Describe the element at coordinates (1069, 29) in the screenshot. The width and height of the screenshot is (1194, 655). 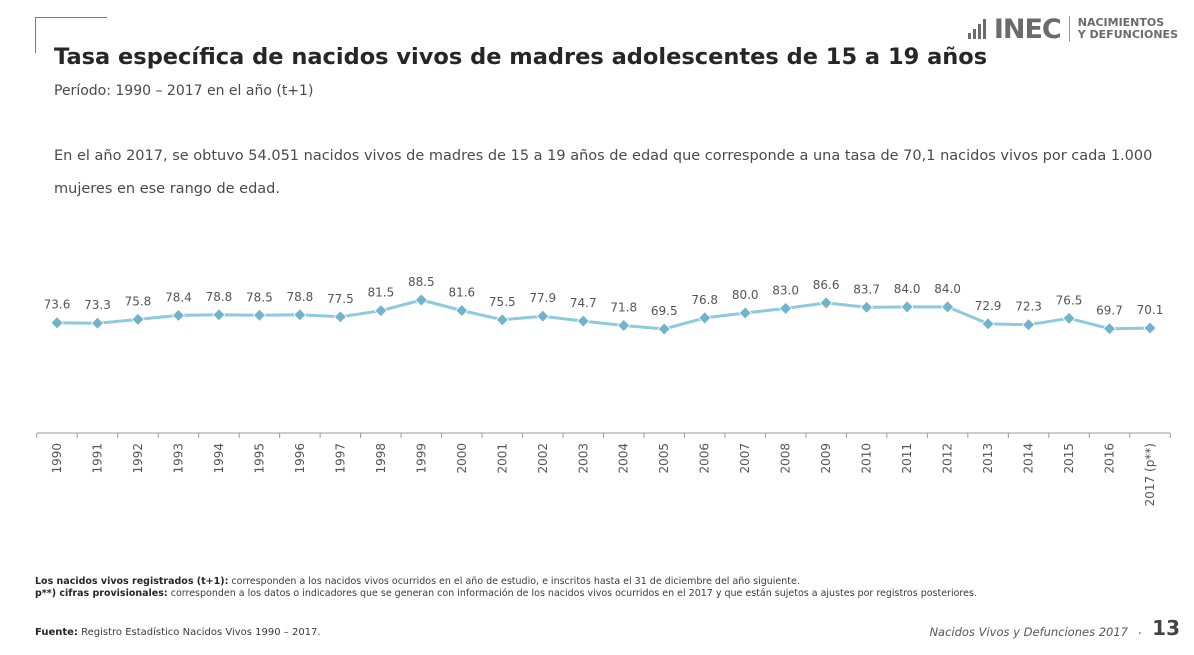
I see `logo-separator` at that location.